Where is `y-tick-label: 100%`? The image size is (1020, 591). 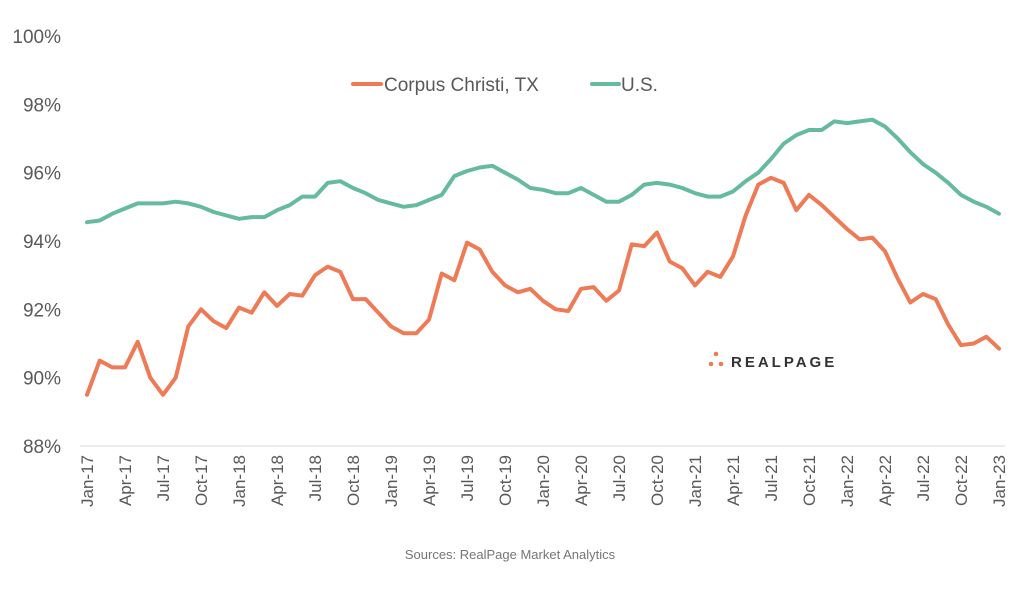
y-tick-label: 100% is located at coordinates (36, 37).